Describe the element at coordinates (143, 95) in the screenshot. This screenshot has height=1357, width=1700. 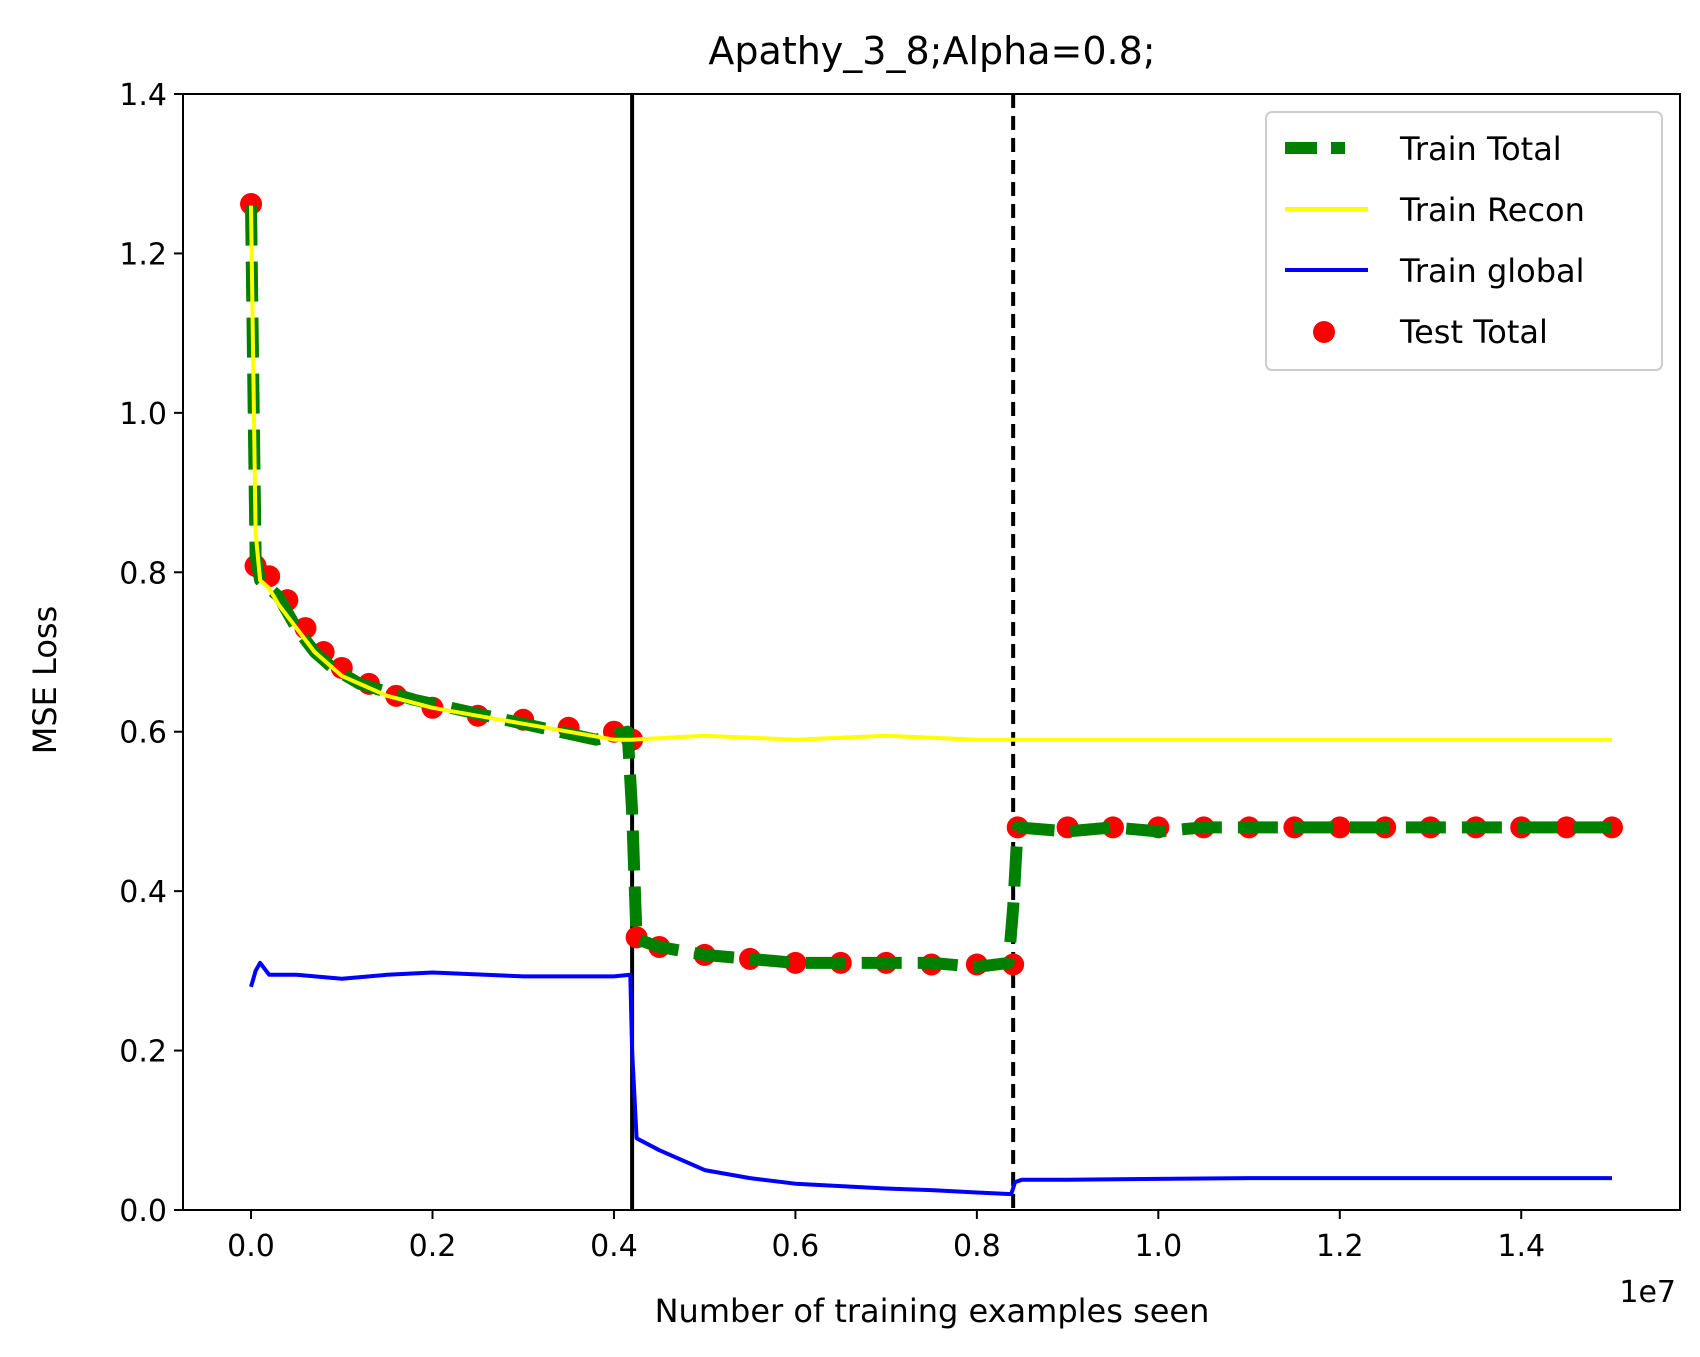
I see `y-tick-label: 1.4` at that location.